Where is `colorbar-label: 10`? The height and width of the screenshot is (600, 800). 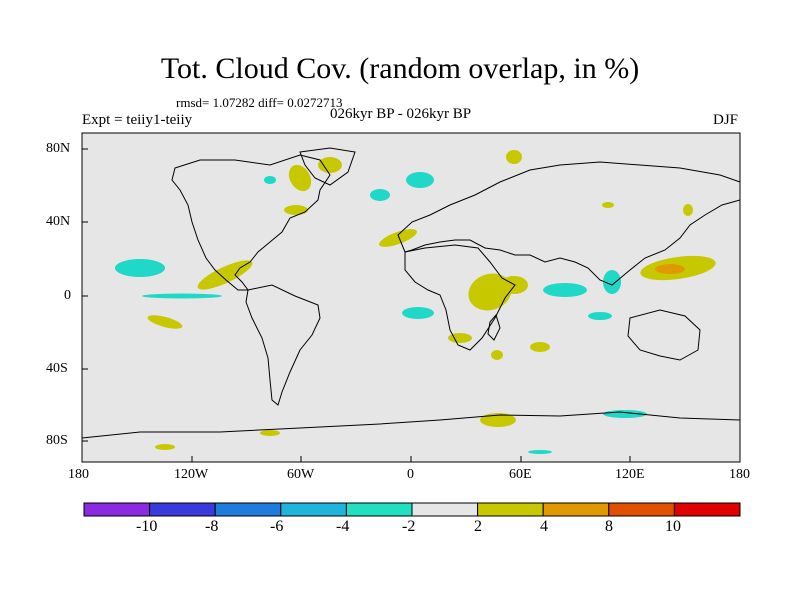
colorbar-label: 10 is located at coordinates (673, 526).